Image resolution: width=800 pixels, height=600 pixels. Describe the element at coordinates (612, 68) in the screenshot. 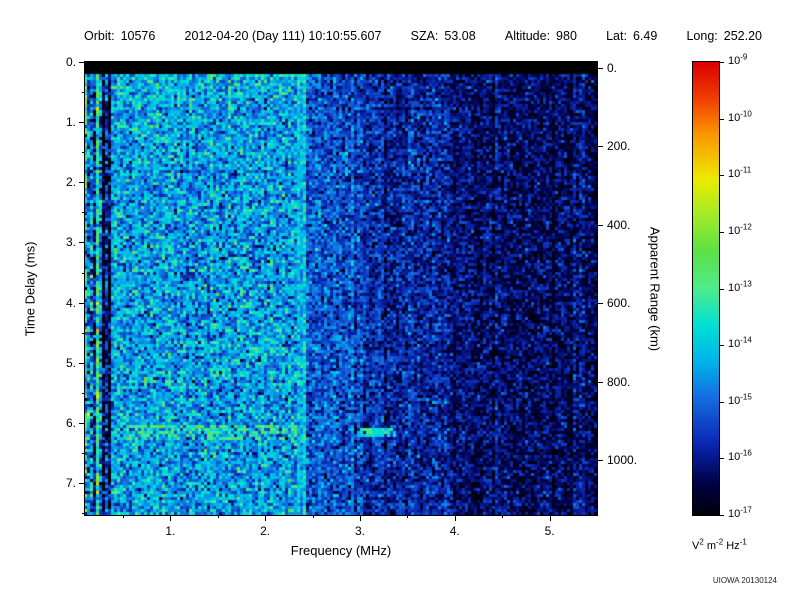

I see `range-tick-label: 0.` at that location.